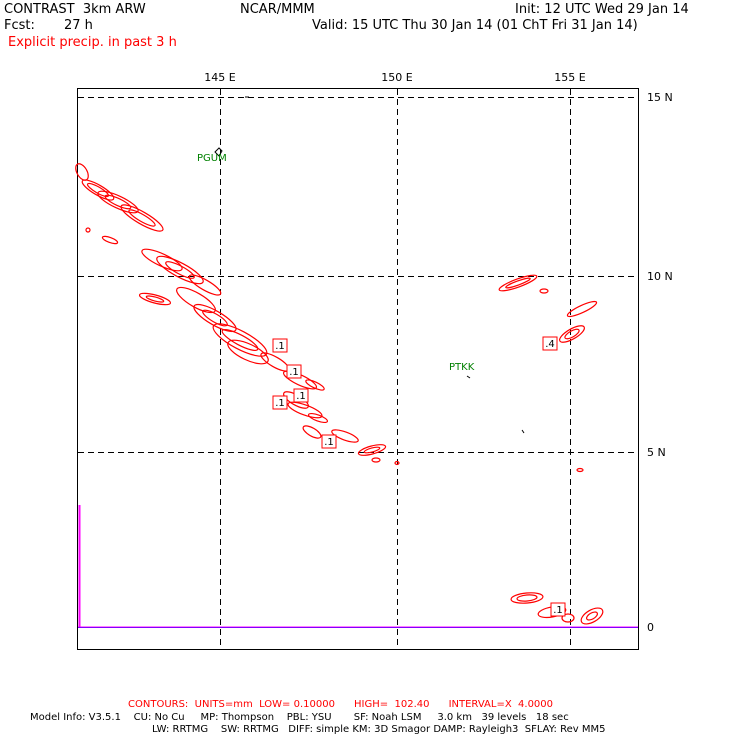 Image resolution: width=740 pixels, height=740 pixels. I want to click on org-label: NCAR/MMM, so click(277, 9).